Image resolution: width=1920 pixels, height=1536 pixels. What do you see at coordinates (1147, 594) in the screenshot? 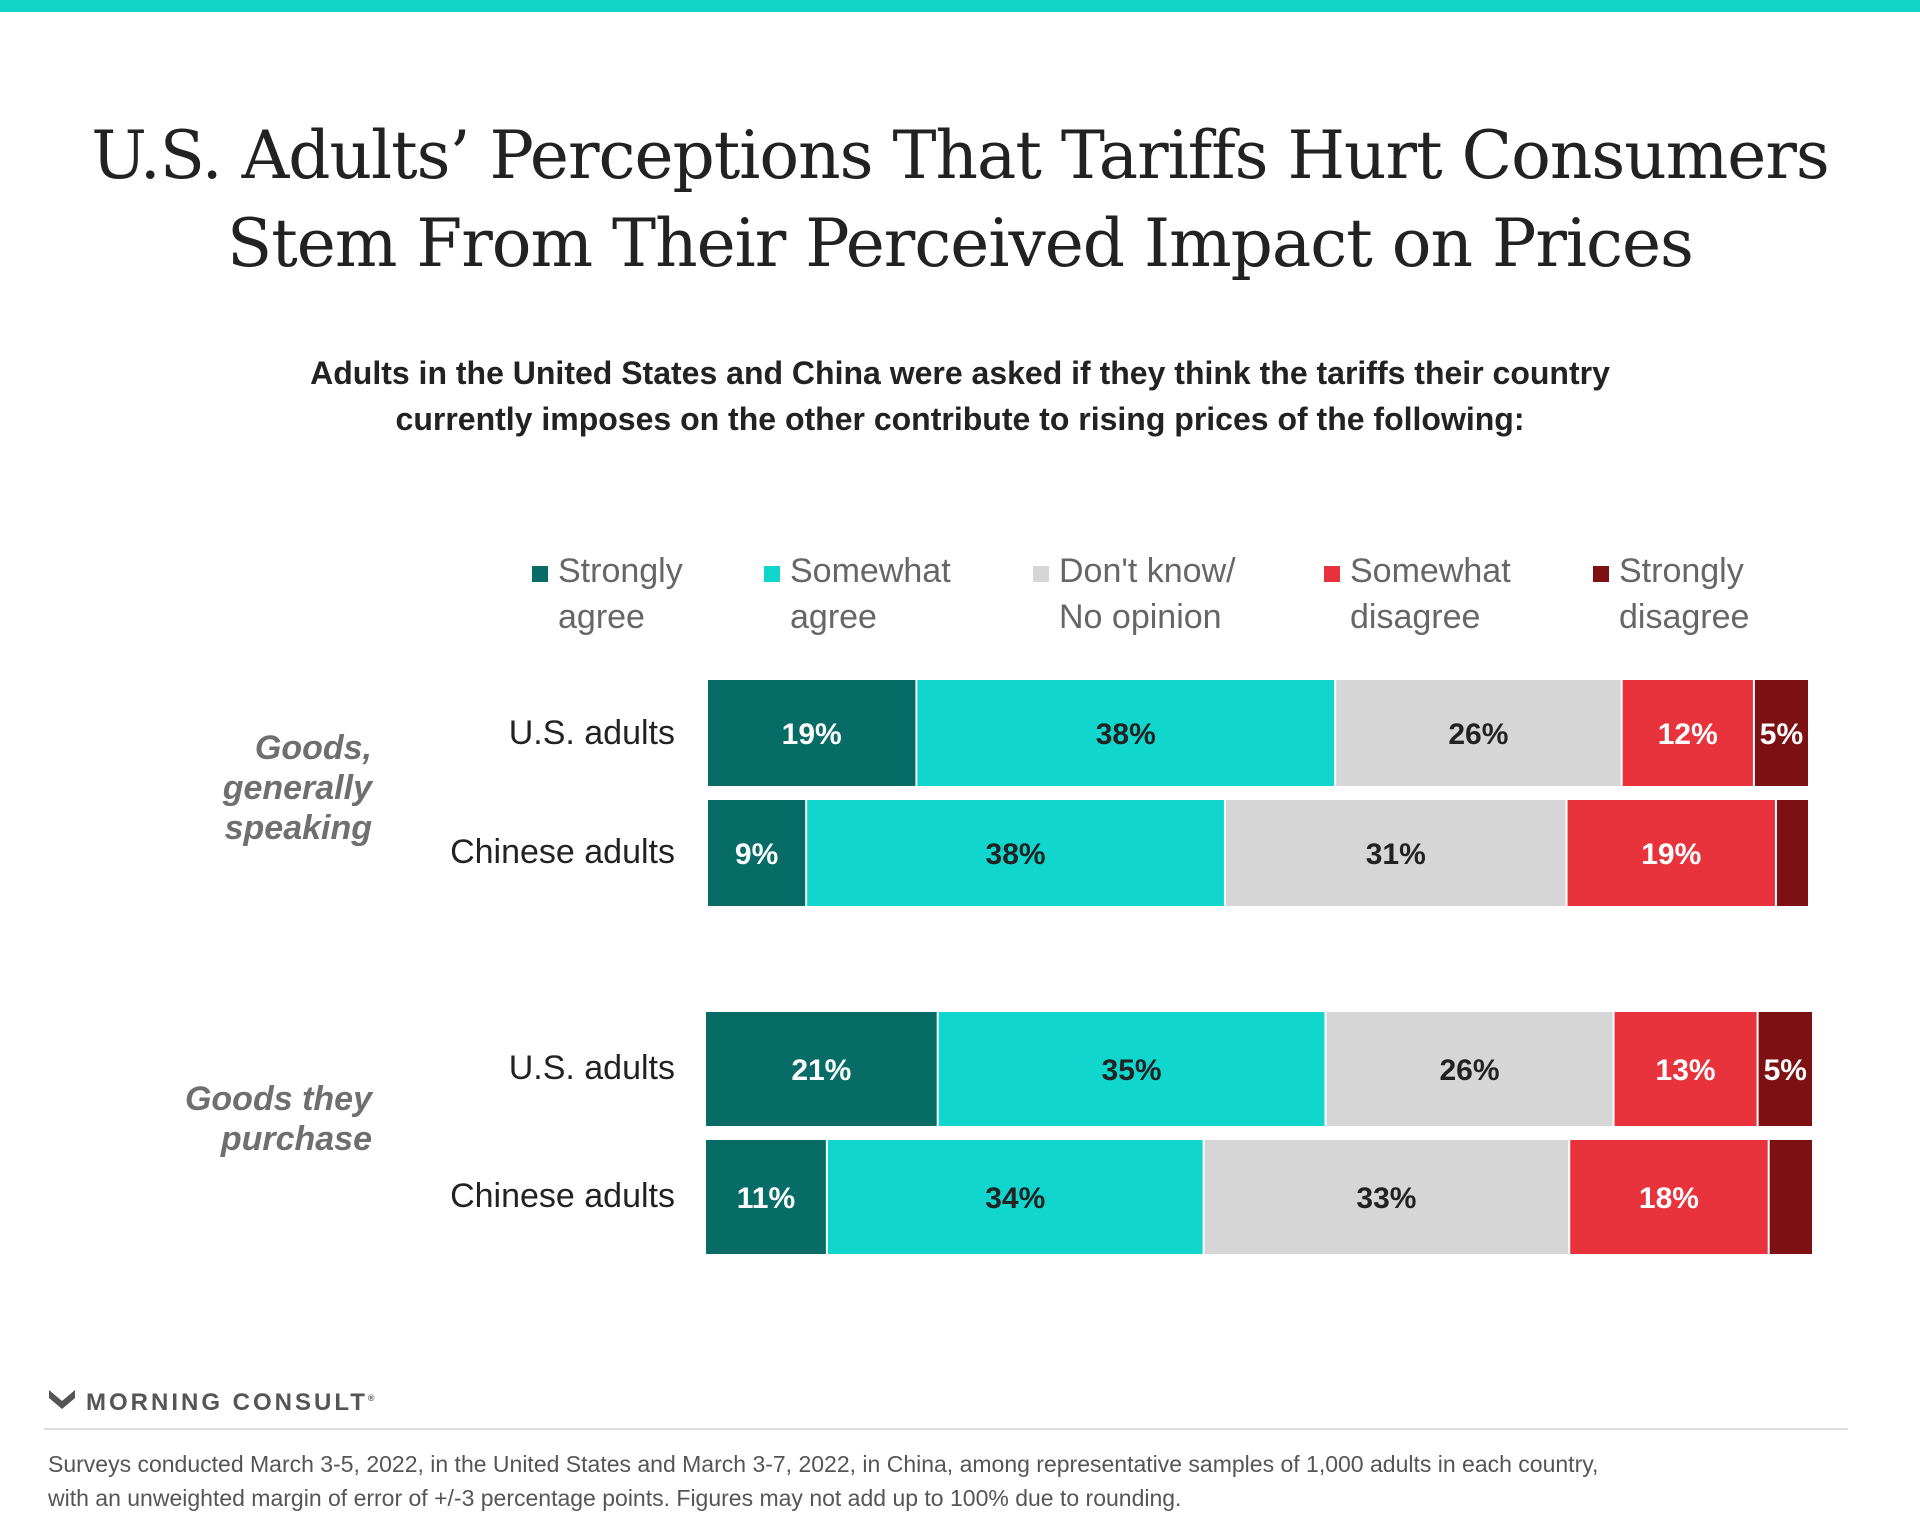
I see `legend-label: Don't know/ No opinion` at bounding box center [1147, 594].